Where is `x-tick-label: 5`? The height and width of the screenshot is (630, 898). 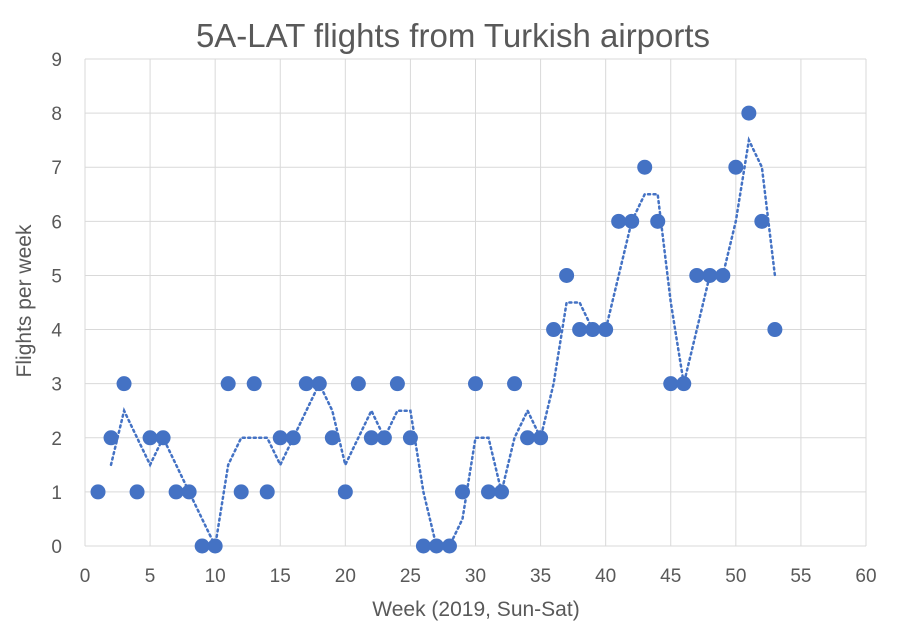
x-tick-label: 5 is located at coordinates (150, 576).